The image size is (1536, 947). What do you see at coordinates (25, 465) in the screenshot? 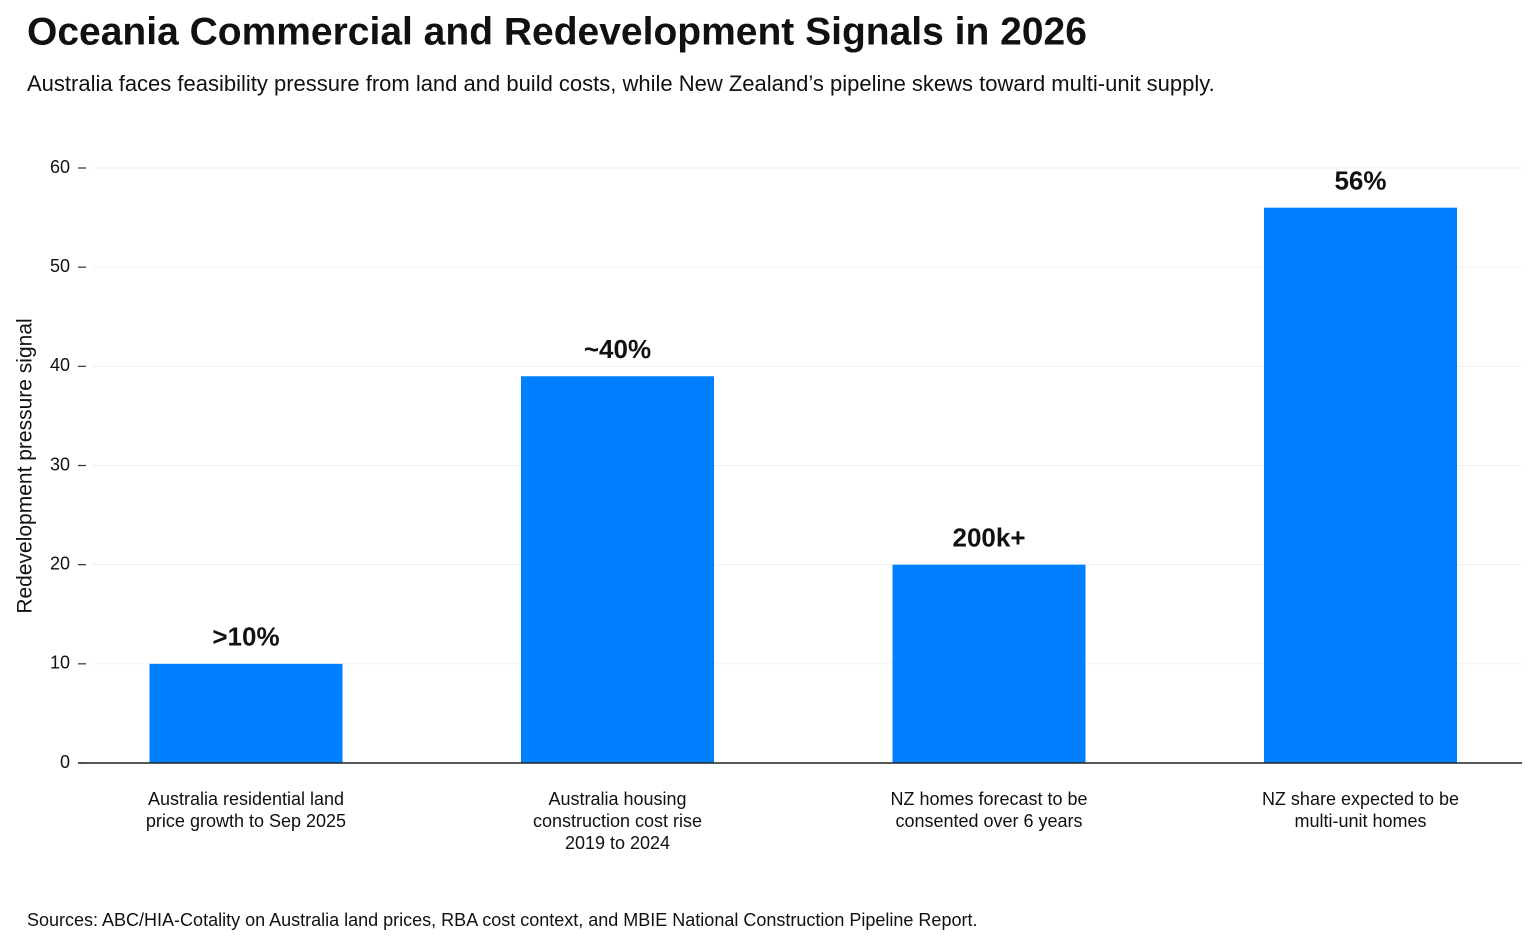
I see `y-axis-label: Redevelopment pressure signal` at bounding box center [25, 465].